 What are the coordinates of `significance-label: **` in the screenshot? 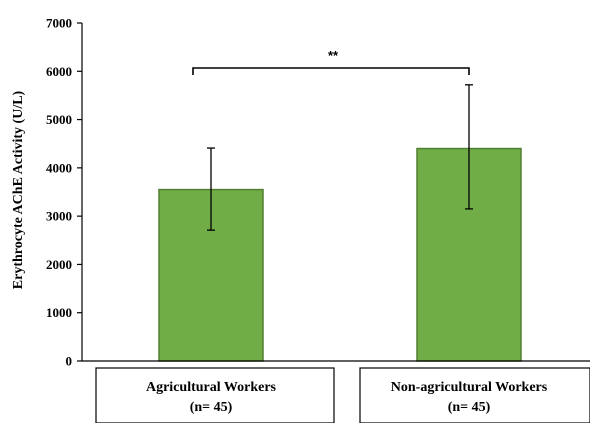 It's located at (333, 55).